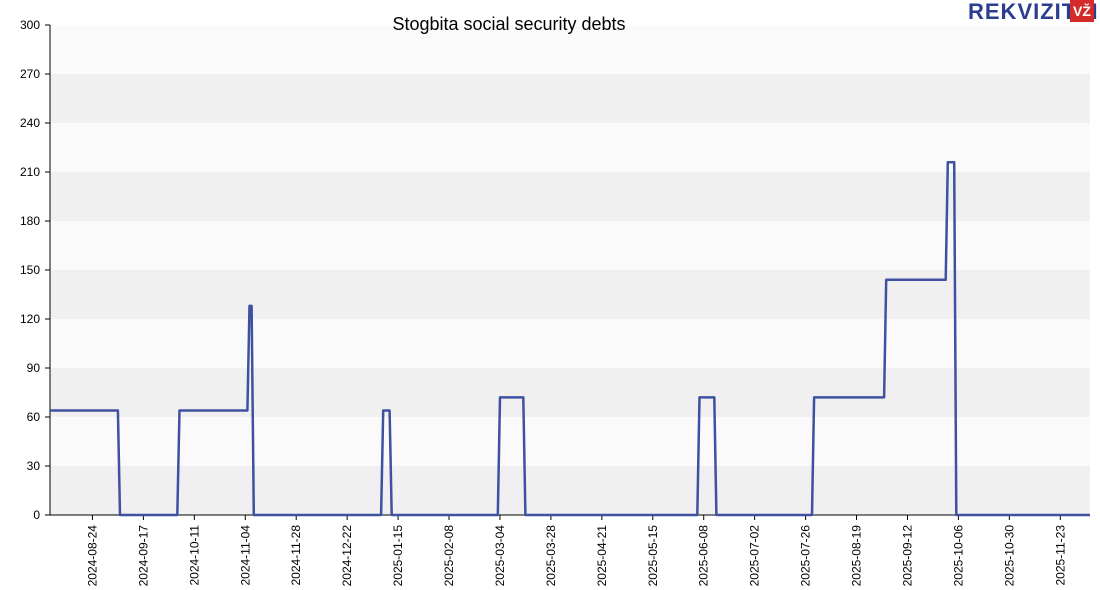  I want to click on x-tick-label: 2025-10-06, so click(958, 556).